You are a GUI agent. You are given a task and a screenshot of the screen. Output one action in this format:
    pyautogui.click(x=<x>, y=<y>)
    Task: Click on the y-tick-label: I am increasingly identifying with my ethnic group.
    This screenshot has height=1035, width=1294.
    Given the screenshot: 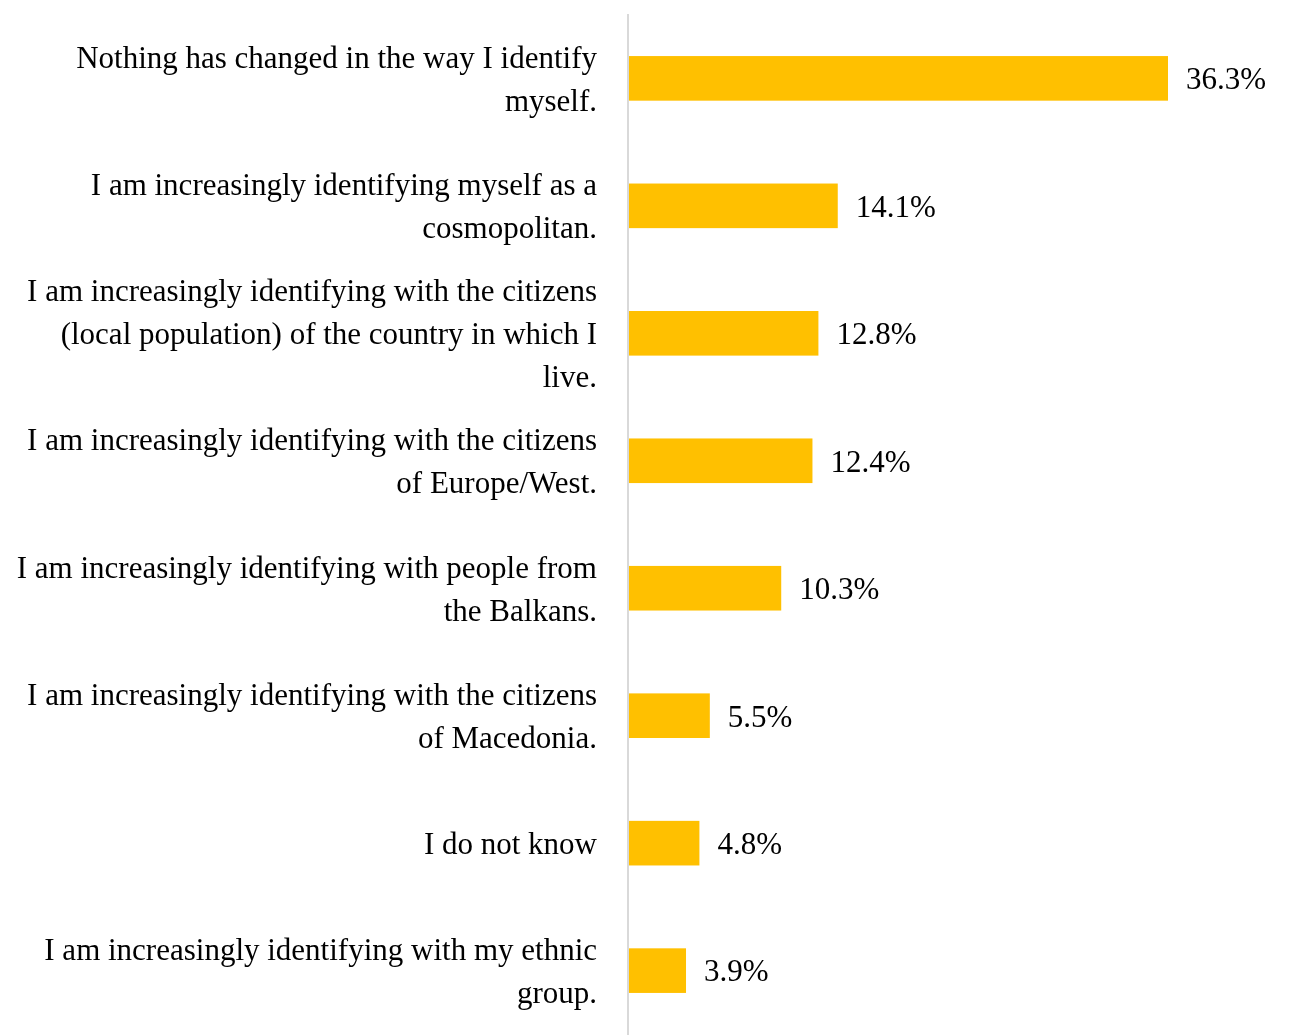 What is the action you would take?
    pyautogui.click(x=320, y=970)
    